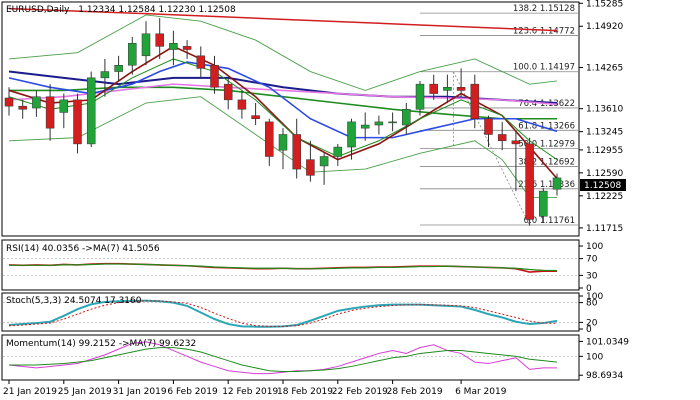 The image size is (700, 400). I want to click on rsi-panel: 100 70 30 0 RSI(14) 40.0356 ->MA(7) 41.5056, so click(302, 266).